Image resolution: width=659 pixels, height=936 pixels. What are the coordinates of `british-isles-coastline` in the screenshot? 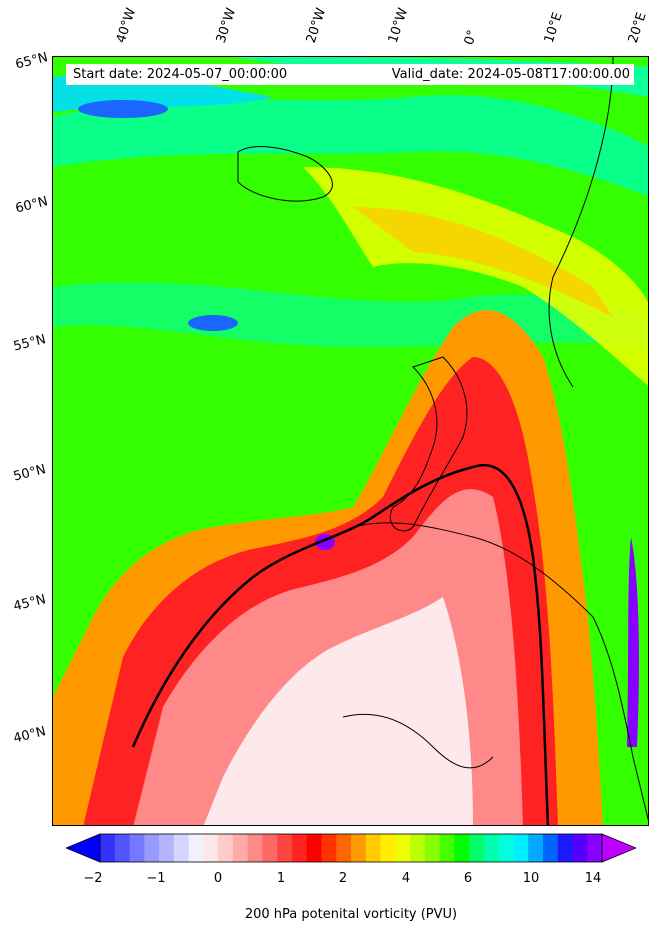 It's located at (429, 444).